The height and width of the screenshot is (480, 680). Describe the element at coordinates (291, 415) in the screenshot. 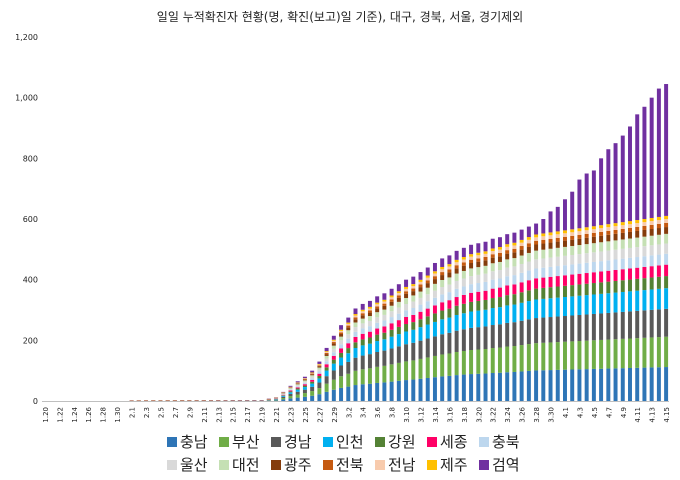

I see `x-tick-label: 2.23` at that location.